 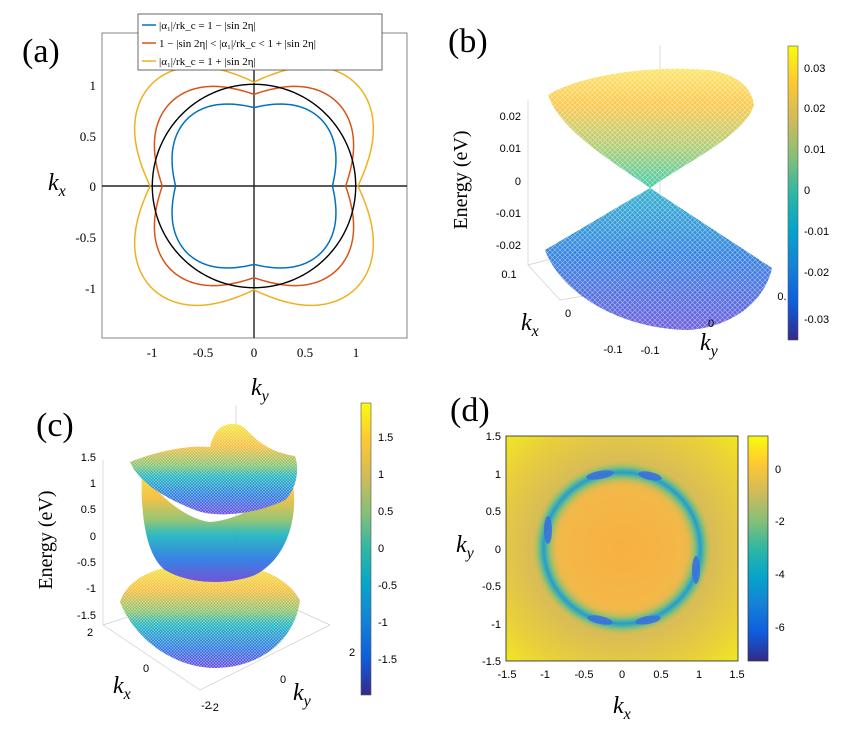 I want to click on panel-a-ylabel: kx, so click(x=57, y=185).